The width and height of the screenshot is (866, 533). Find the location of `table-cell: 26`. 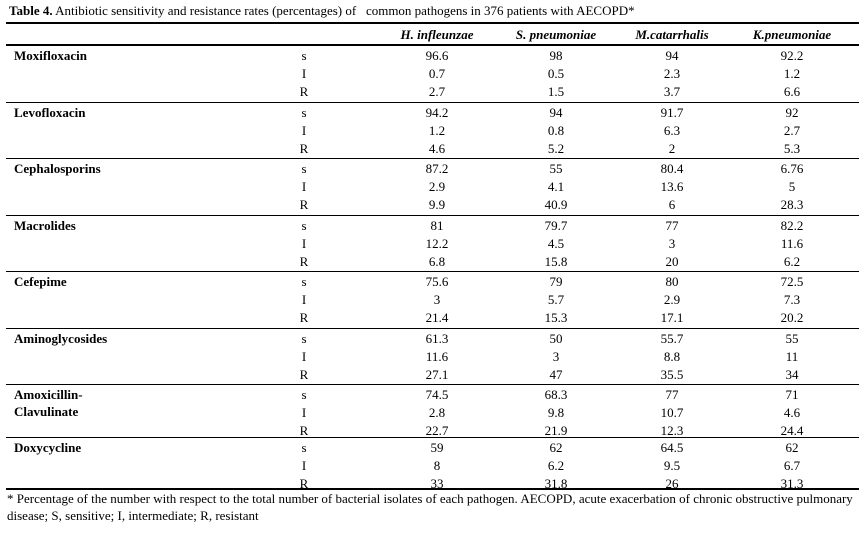

table-cell: 26 is located at coordinates (672, 483).